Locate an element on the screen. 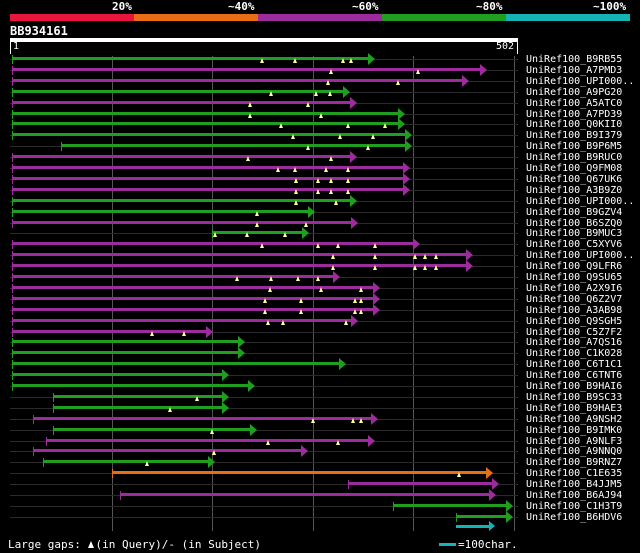  hit-label: UniRef100_B9P6M5 is located at coordinates (574, 146).